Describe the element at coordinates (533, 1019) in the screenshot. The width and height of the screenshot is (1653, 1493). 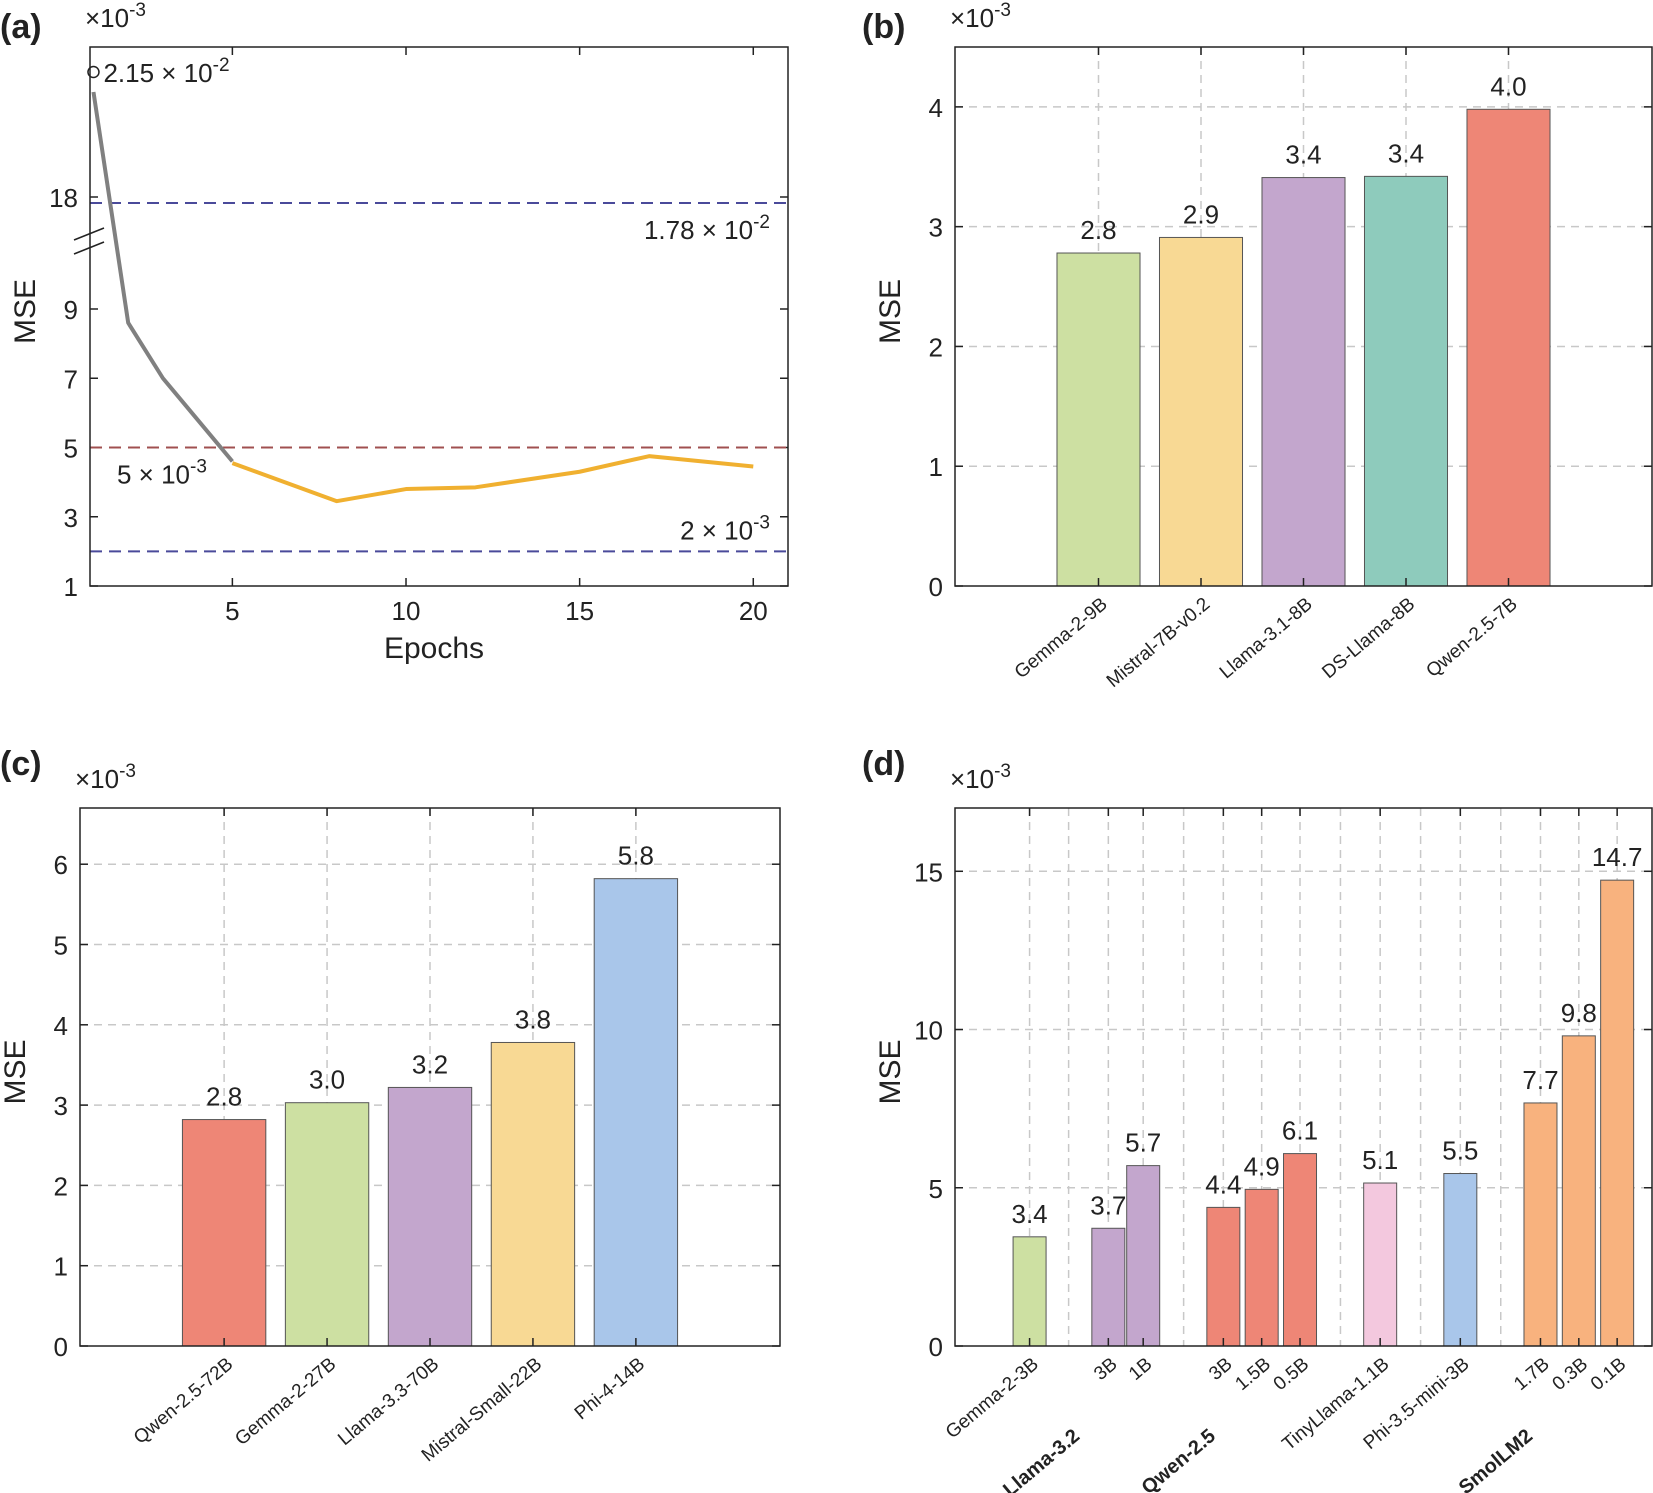
I see `bar-value-label: 3.8` at that location.